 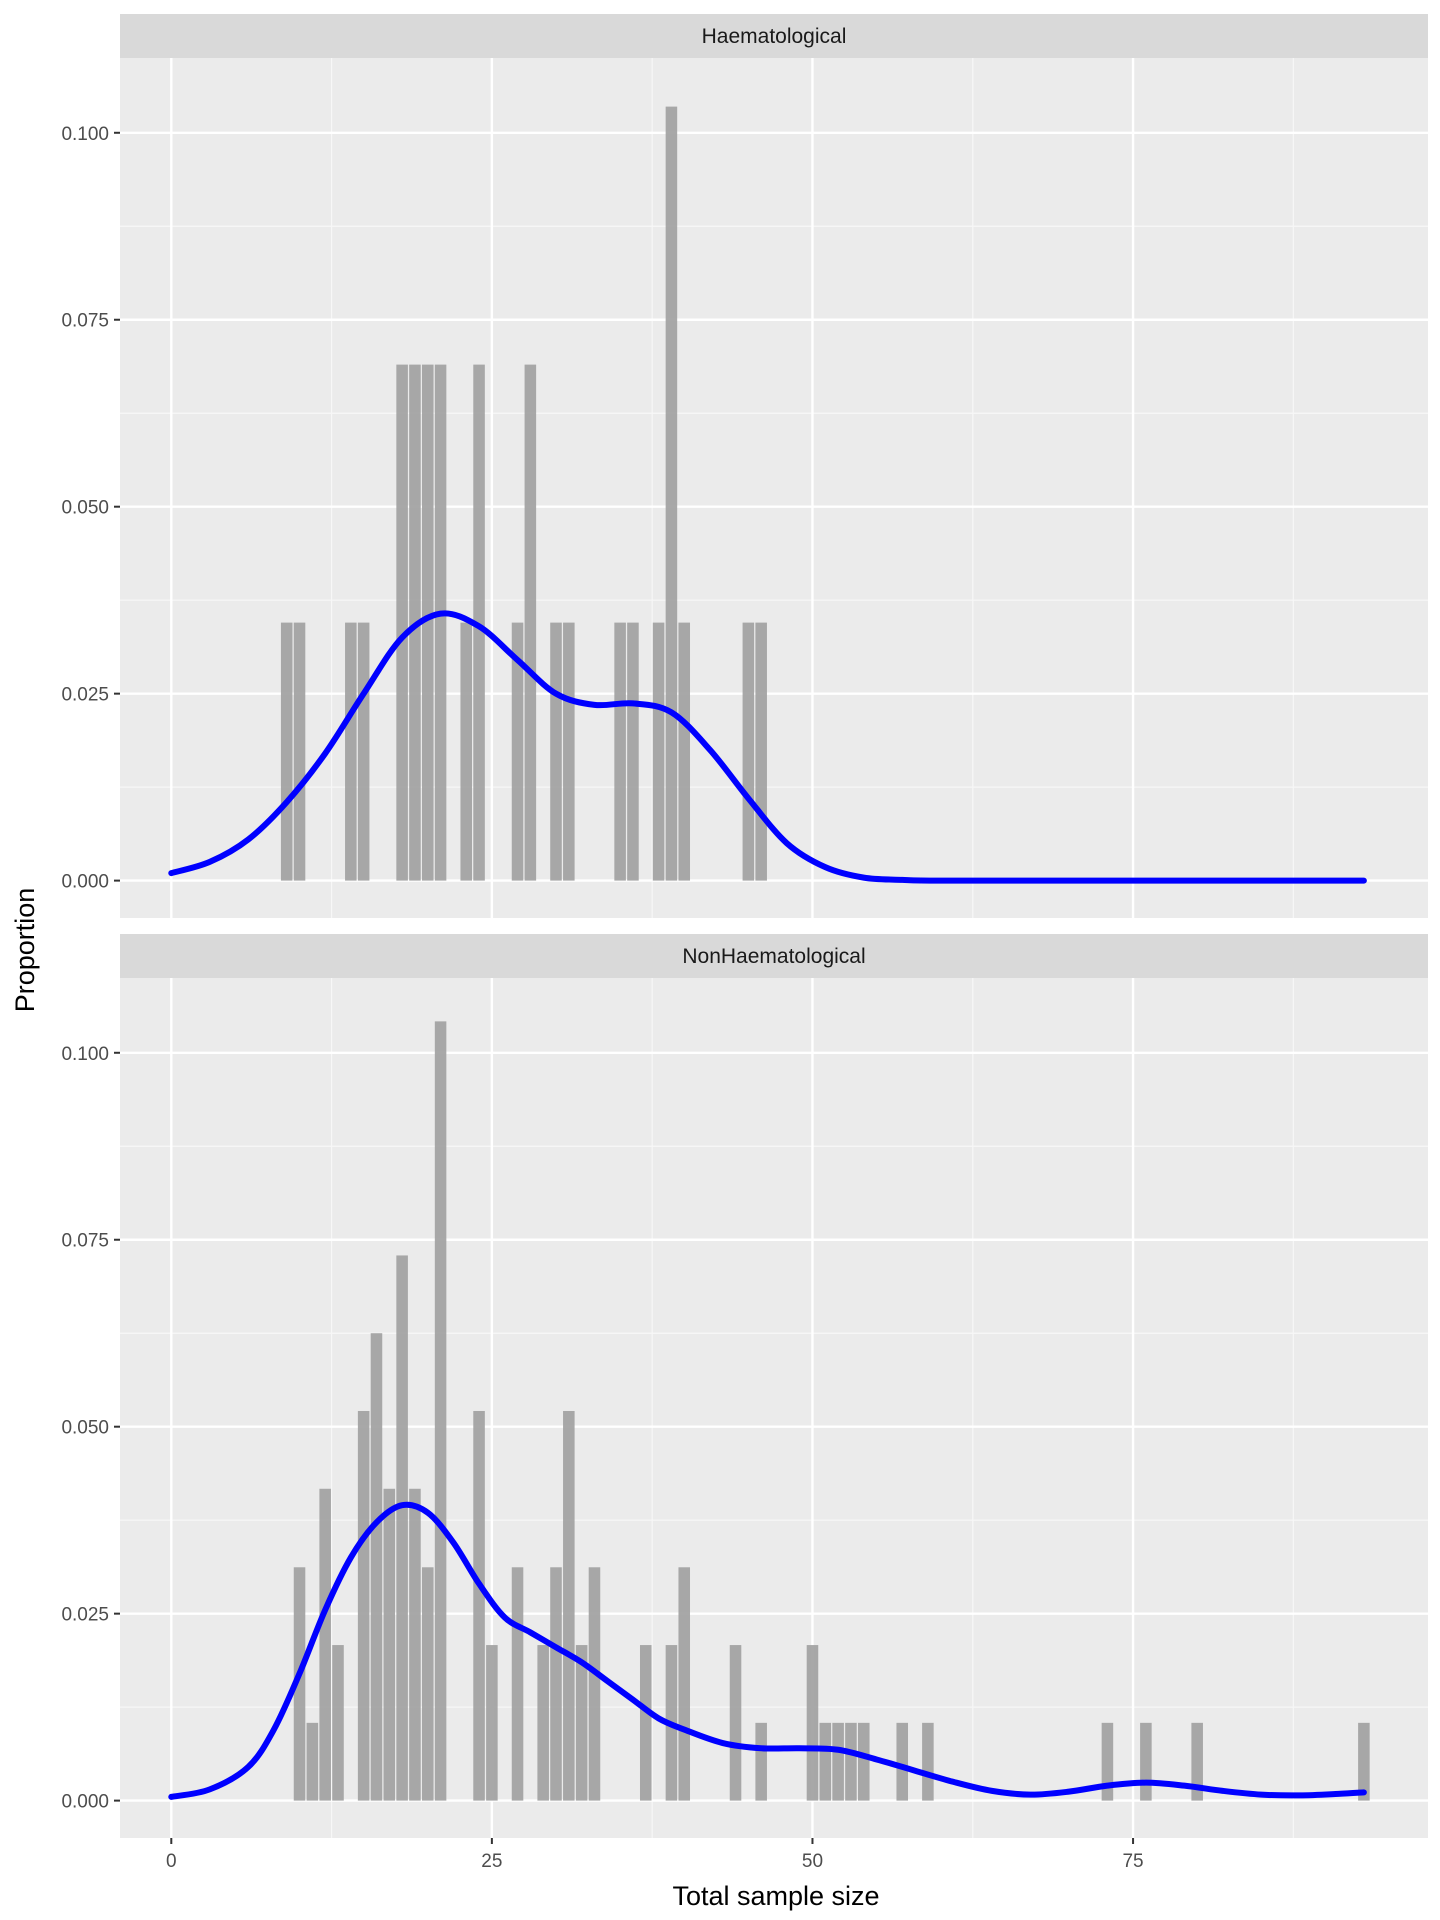 I want to click on facet-strip-label: NonHaematological, so click(x=773, y=956).